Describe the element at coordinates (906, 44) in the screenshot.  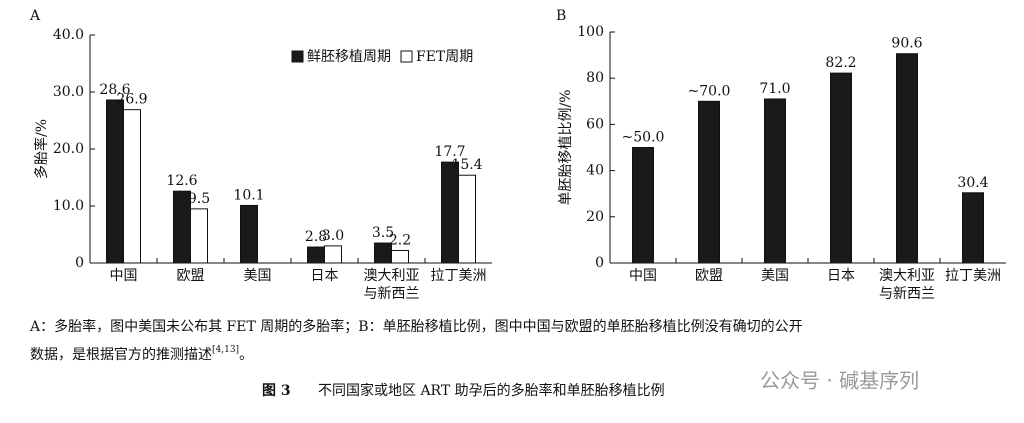
I see `data-label: 90.6` at that location.